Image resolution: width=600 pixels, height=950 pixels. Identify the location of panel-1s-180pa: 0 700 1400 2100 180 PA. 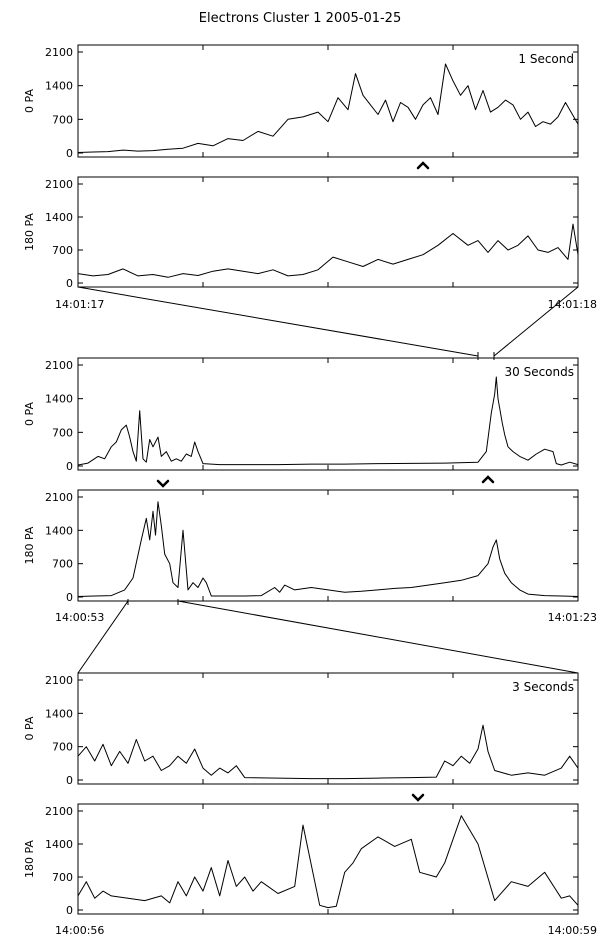
(301, 233).